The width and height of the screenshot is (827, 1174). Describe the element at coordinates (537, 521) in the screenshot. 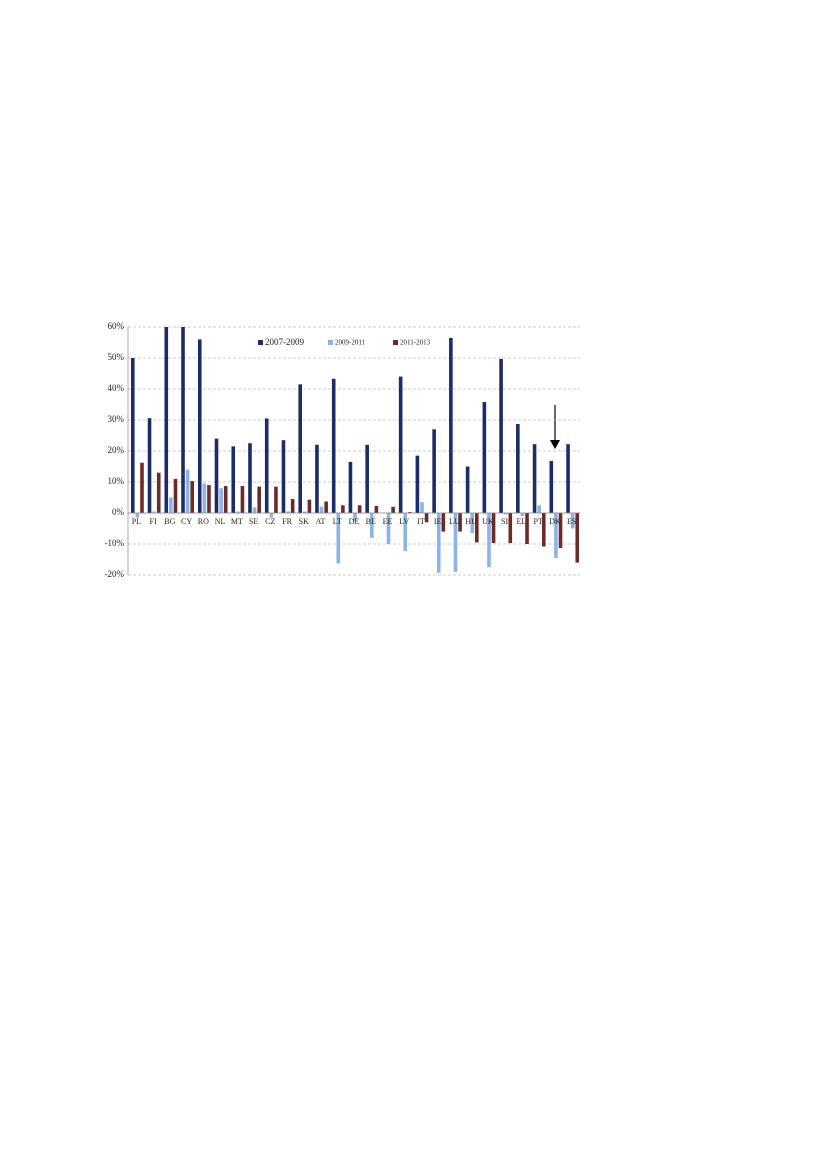

I see `x-tick-label: PT` at that location.